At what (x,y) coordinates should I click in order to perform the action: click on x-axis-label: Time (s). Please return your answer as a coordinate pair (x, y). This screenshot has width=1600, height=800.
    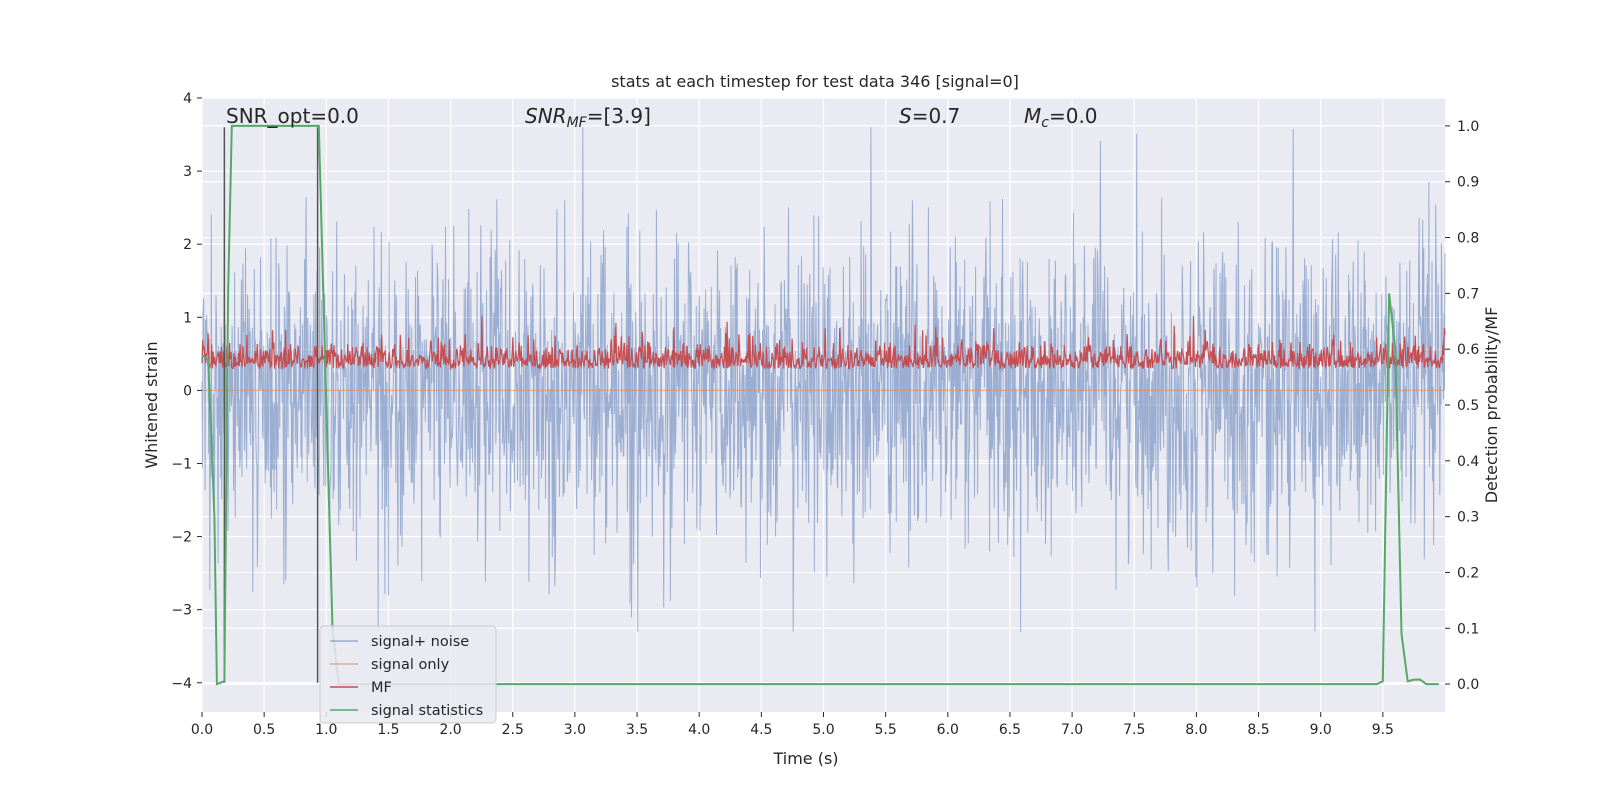
    Looking at the image, I should click on (805, 758).